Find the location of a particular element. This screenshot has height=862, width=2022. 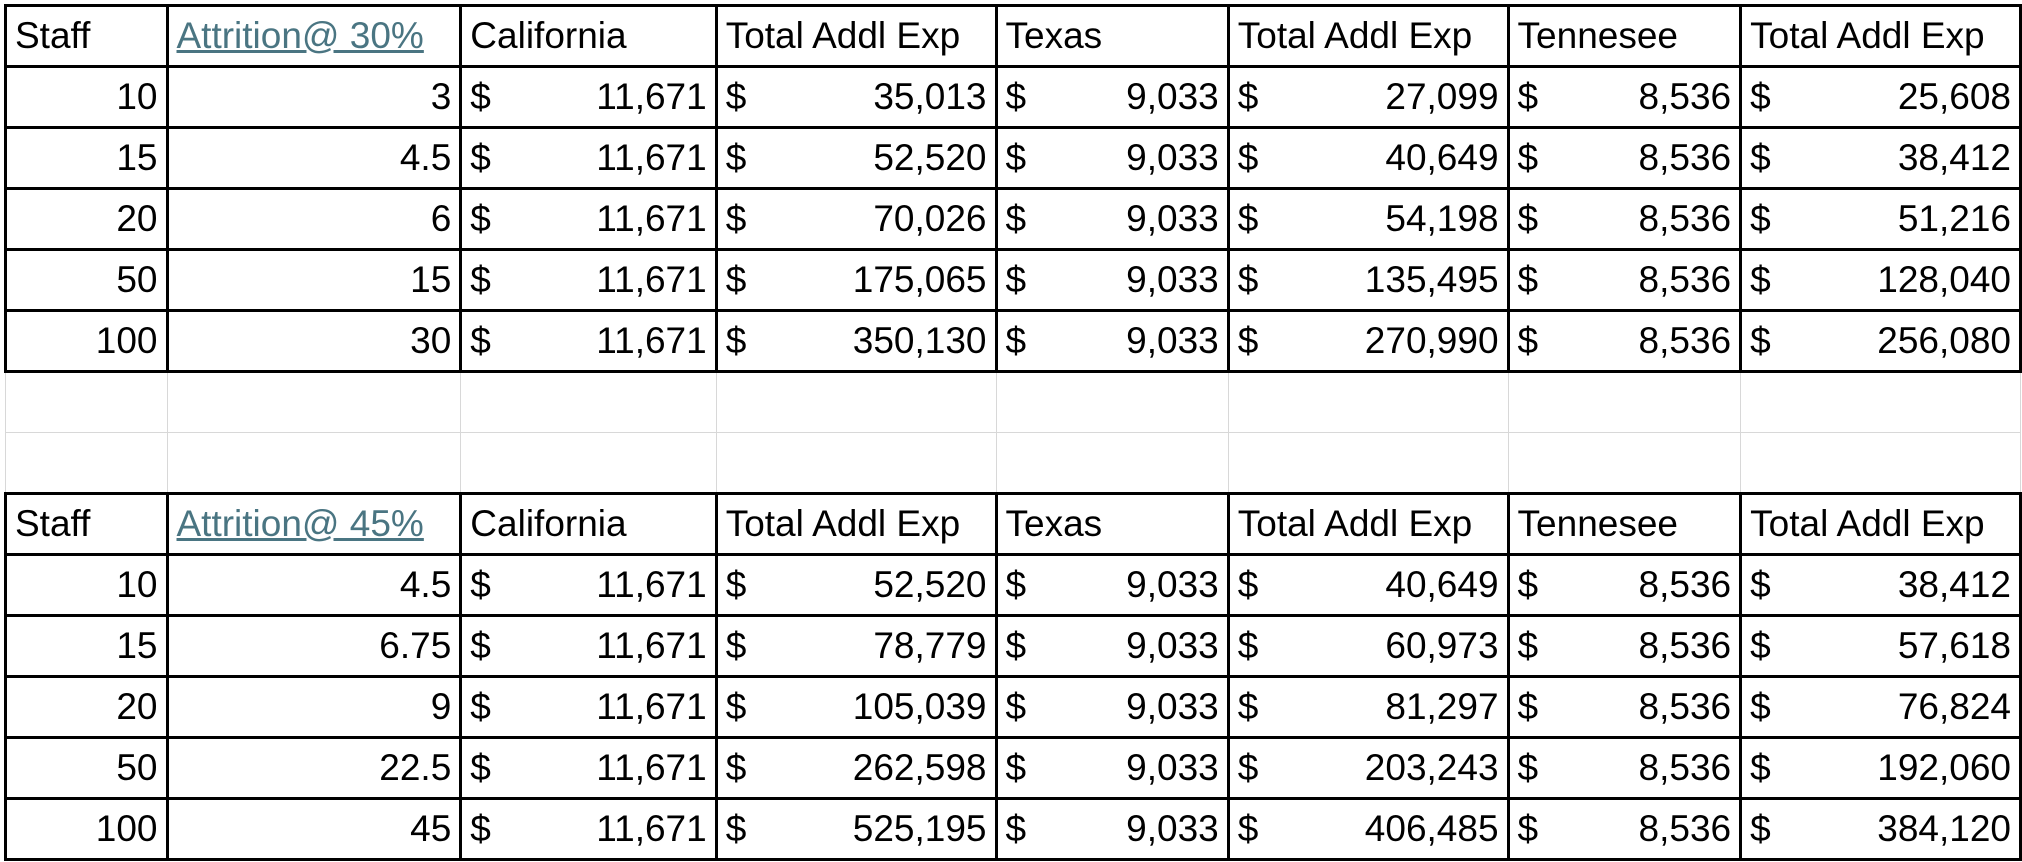

attrition-header-cell: Attrition@ 45% is located at coordinates (314, 524).